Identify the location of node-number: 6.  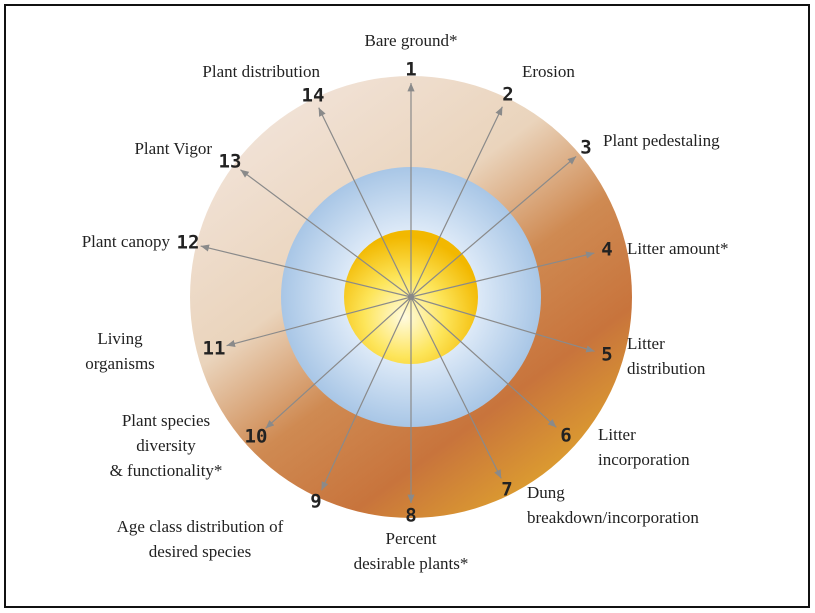
(565, 436).